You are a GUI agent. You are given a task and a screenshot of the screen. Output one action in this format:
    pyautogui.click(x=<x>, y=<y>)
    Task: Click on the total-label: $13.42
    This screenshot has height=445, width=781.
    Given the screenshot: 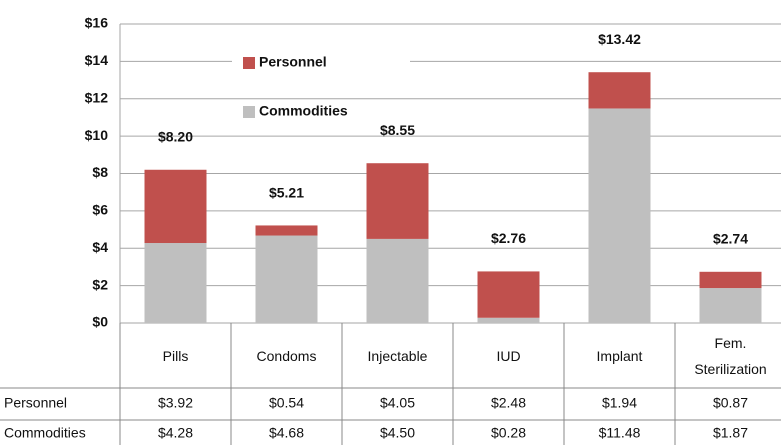 What is the action you would take?
    pyautogui.click(x=619, y=39)
    